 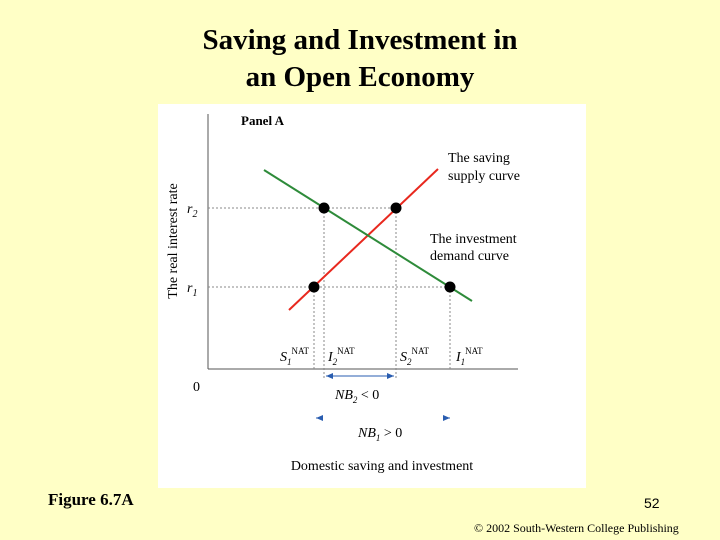 I want to click on title-line-1: Saving and Investment in, so click(x=360, y=40).